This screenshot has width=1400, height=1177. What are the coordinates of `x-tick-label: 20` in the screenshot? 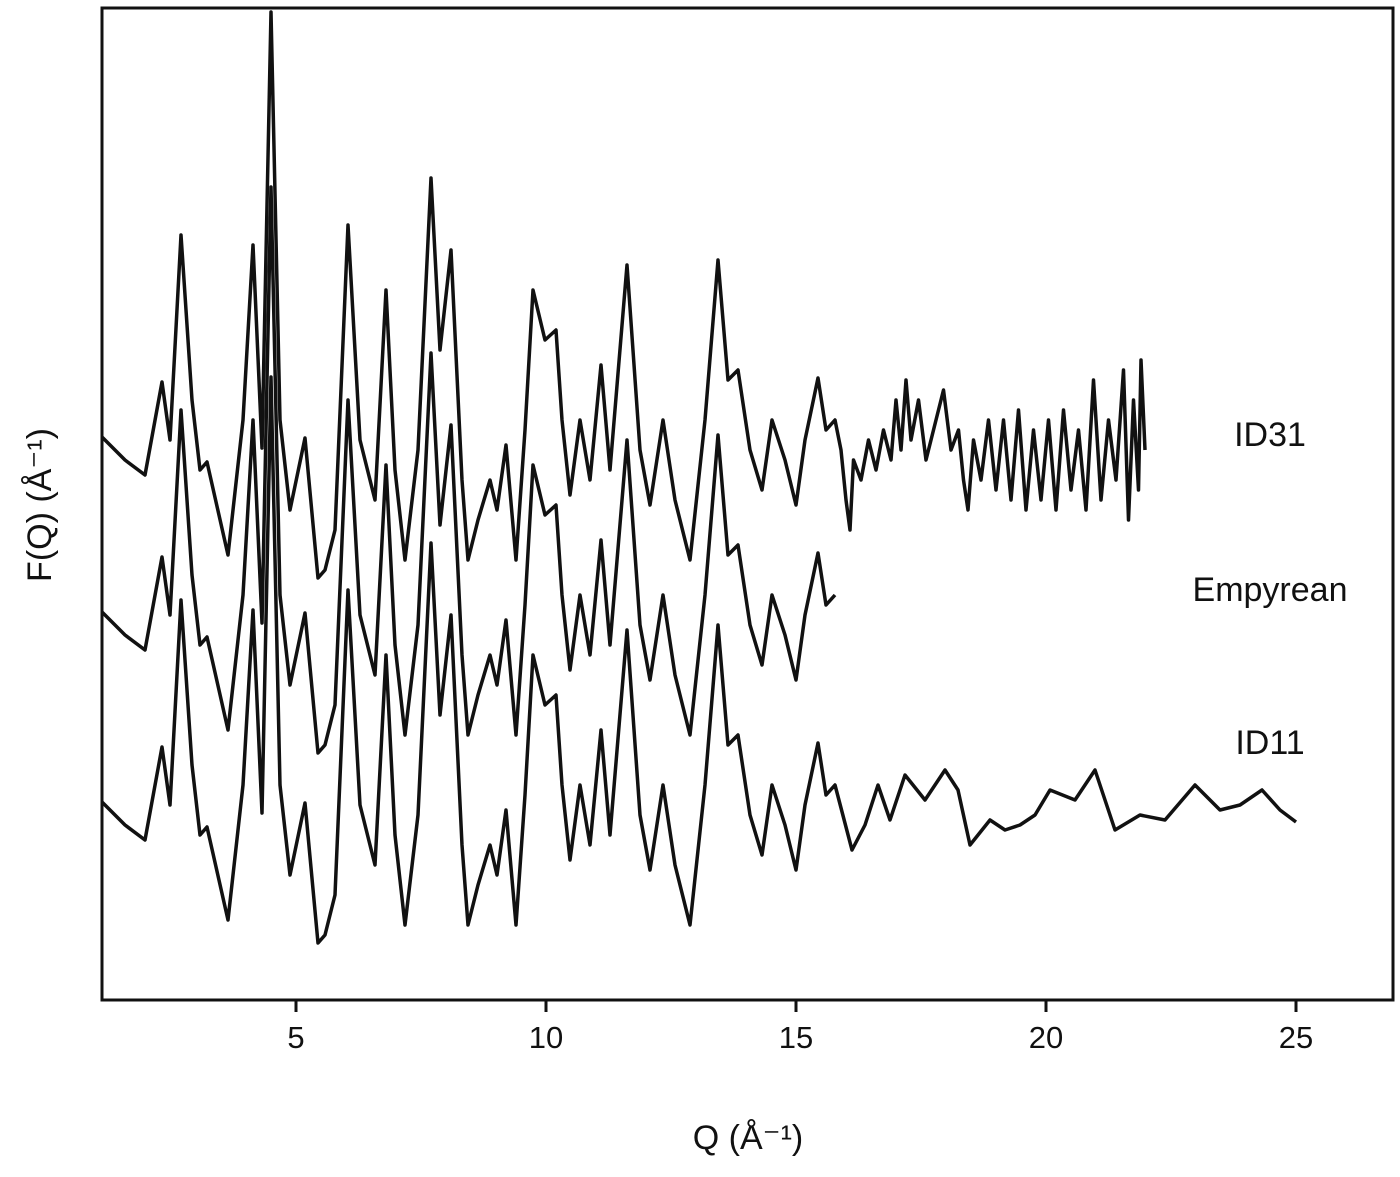 It's located at (1046, 1037).